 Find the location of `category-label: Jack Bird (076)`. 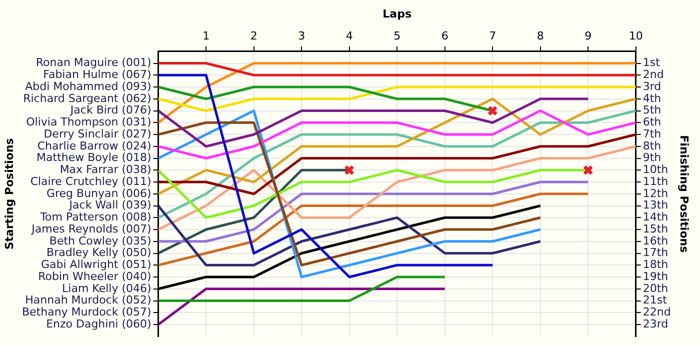

category-label: Jack Bird (076) is located at coordinates (111, 110).